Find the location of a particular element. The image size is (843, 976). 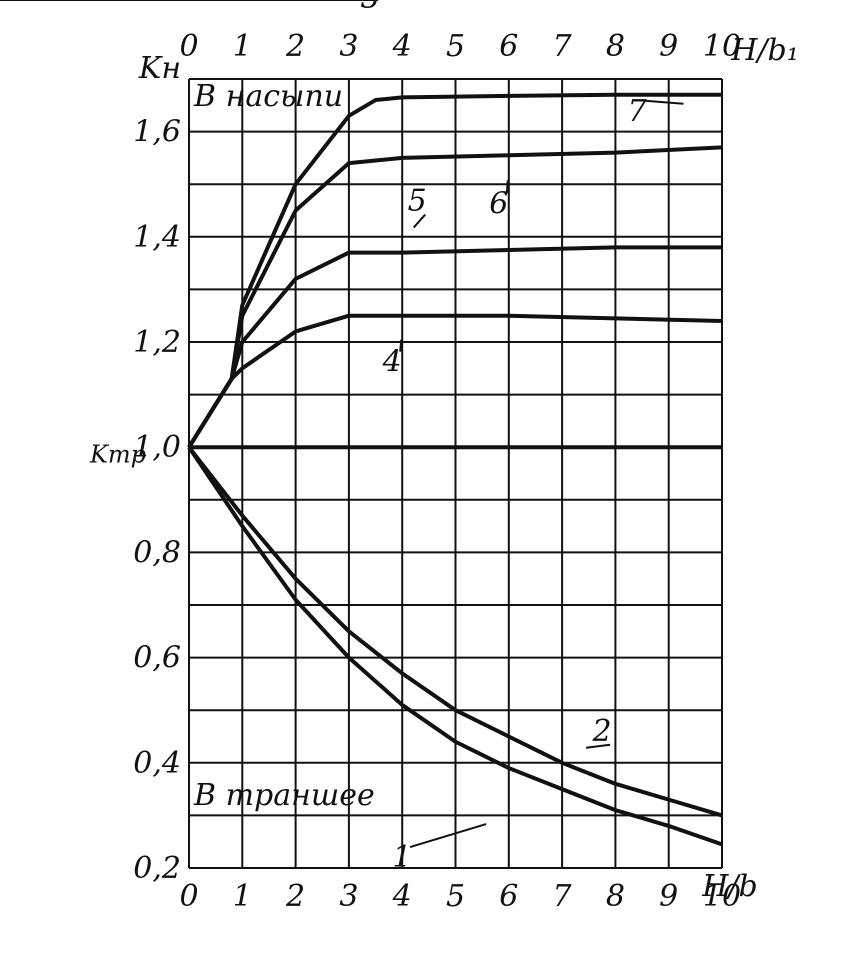

x2-tick-label: 3 is located at coordinates (348, 46).